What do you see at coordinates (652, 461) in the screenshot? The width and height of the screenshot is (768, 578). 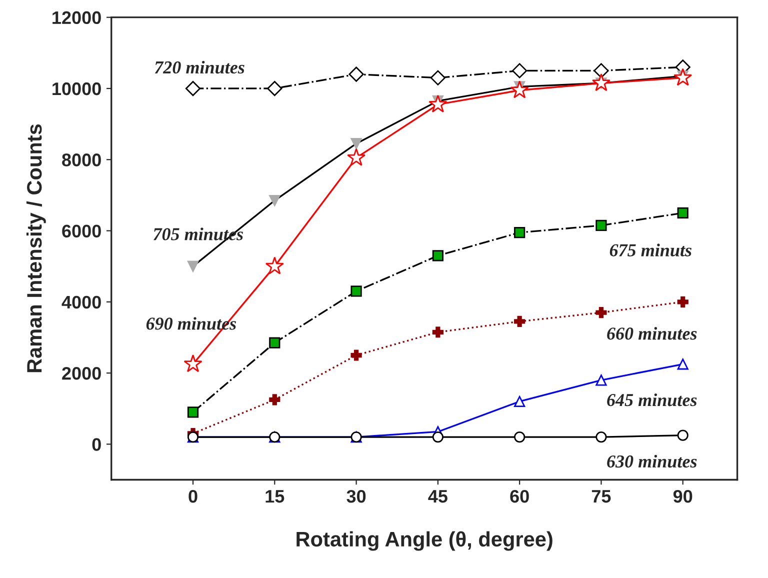 I see `series-label: 630 minutes` at bounding box center [652, 461].